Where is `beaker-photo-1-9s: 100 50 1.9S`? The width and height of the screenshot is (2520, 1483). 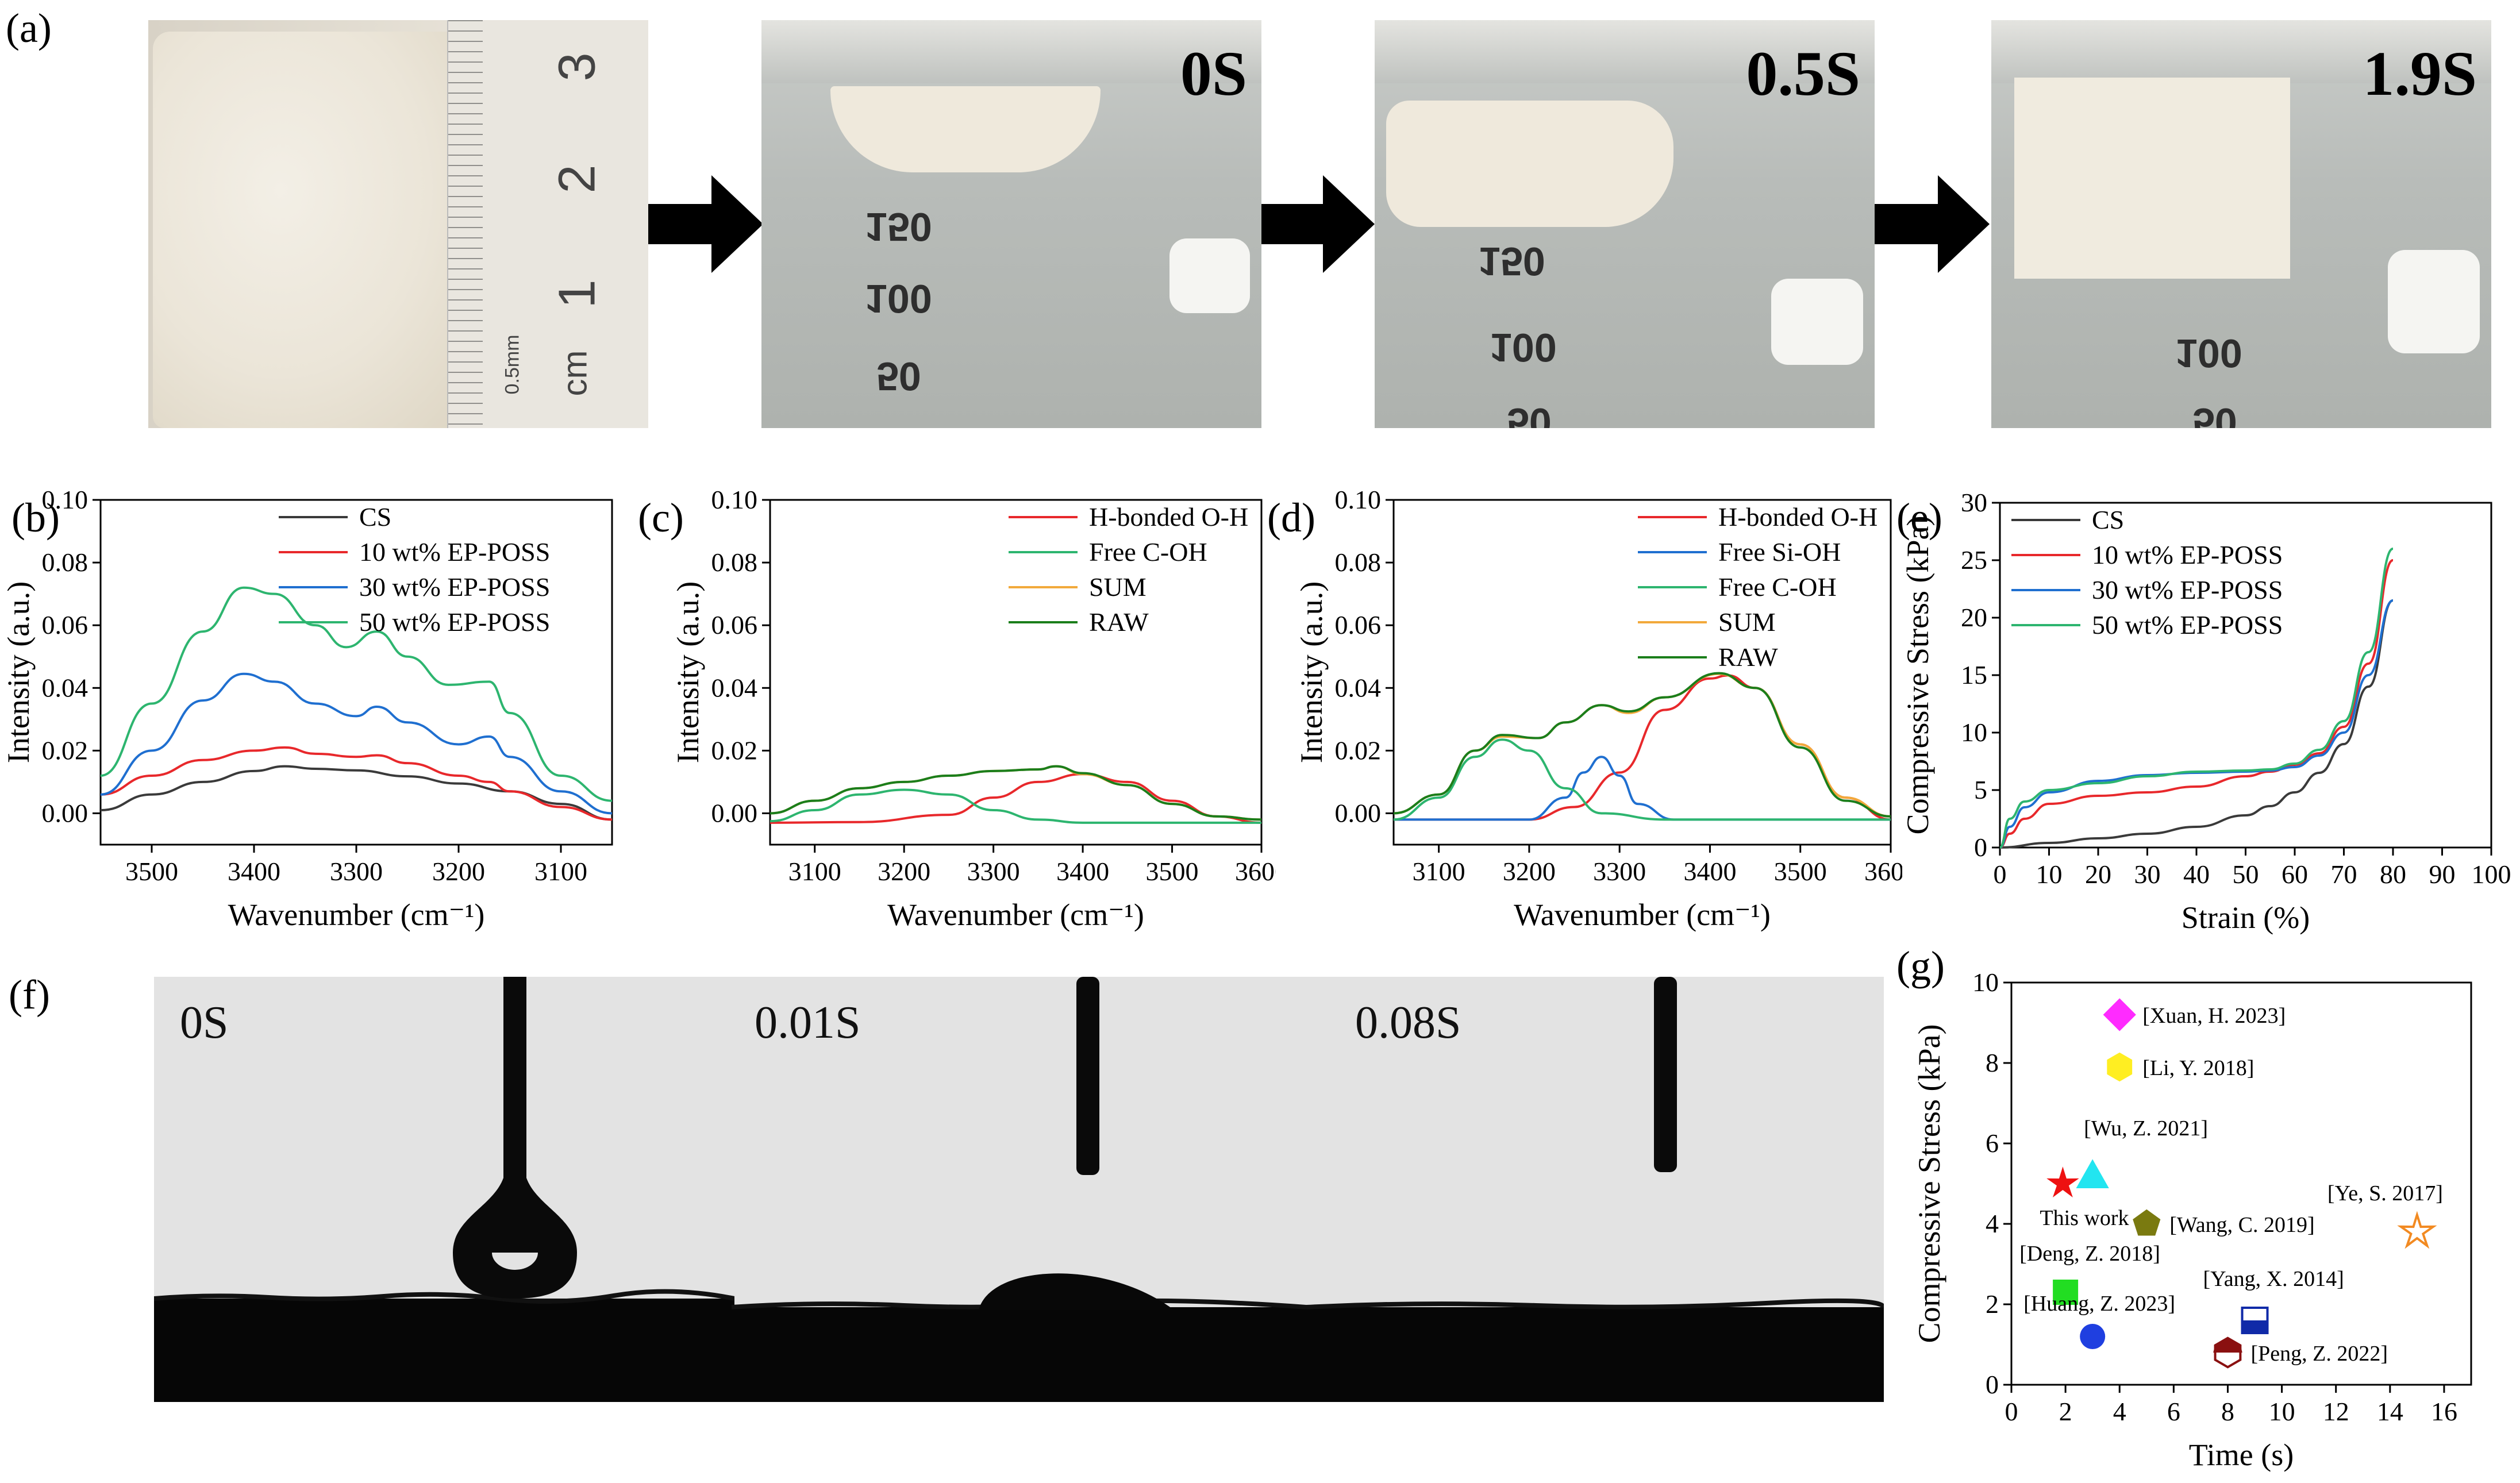 beaker-photo-1-9s: 100 50 1.9S is located at coordinates (2241, 224).